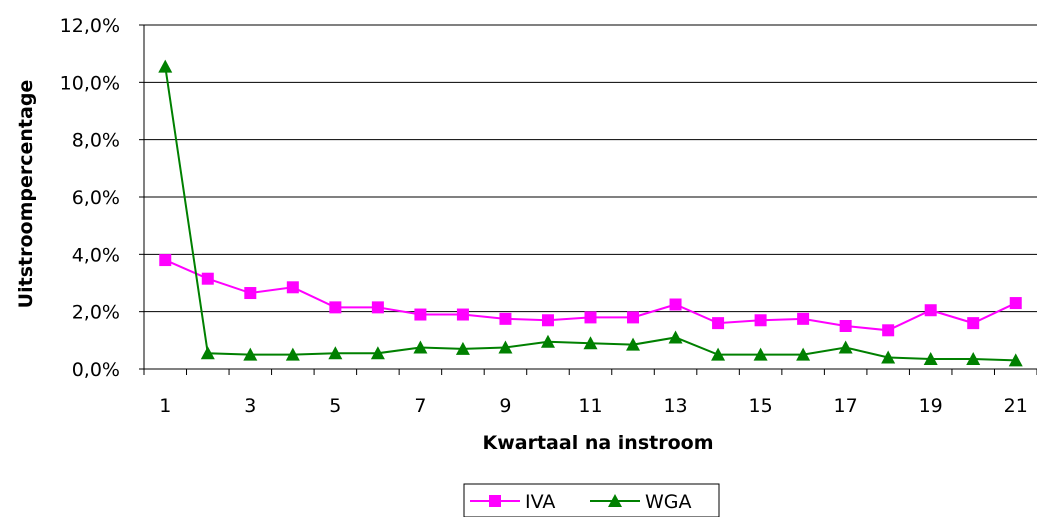 The image size is (1037, 517). Describe the element at coordinates (931, 406) in the screenshot. I see `x-tick-label: 19` at that location.